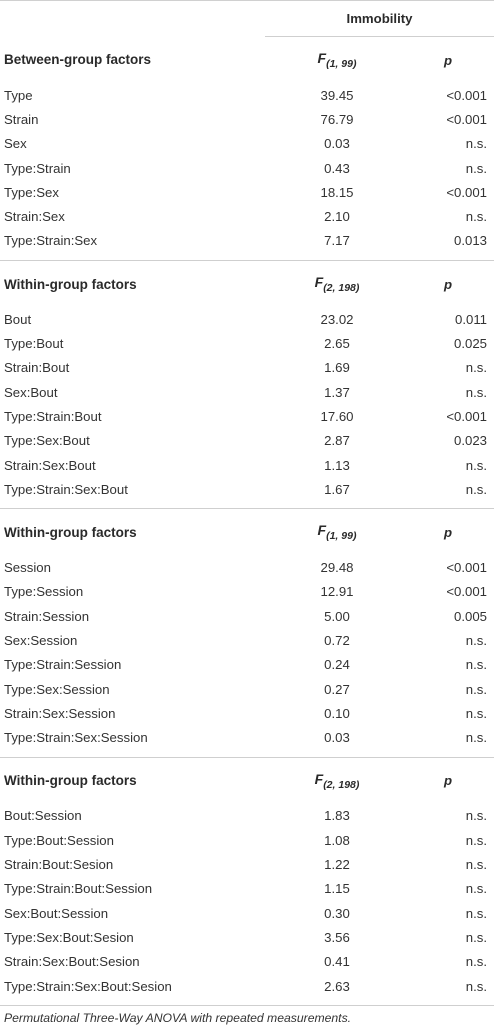 The image size is (494, 1034). What do you see at coordinates (337, 192) in the screenshot?
I see `f-value: 18.15` at bounding box center [337, 192].